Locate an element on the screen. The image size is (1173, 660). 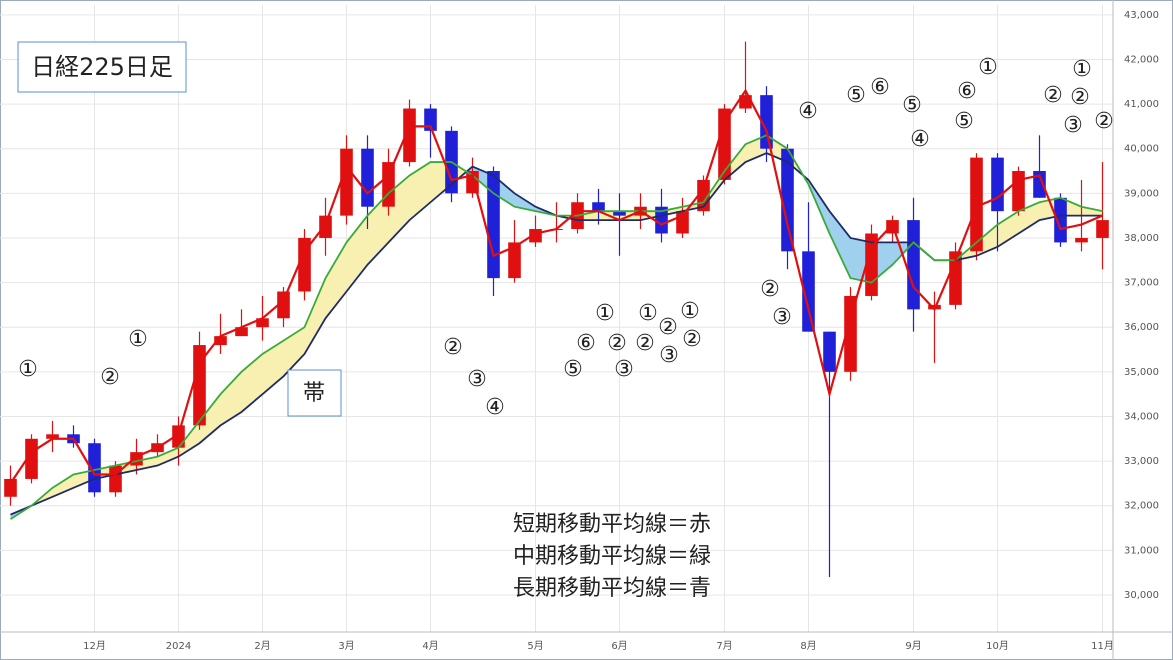
y-tick-label: 41,000 is located at coordinates (1141, 104).